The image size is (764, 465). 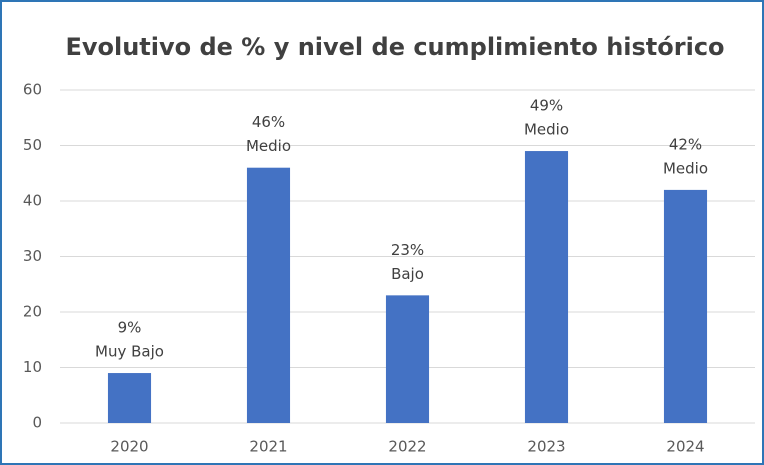 What do you see at coordinates (129, 352) in the screenshot?
I see `level-label: Muy Bajo` at bounding box center [129, 352].